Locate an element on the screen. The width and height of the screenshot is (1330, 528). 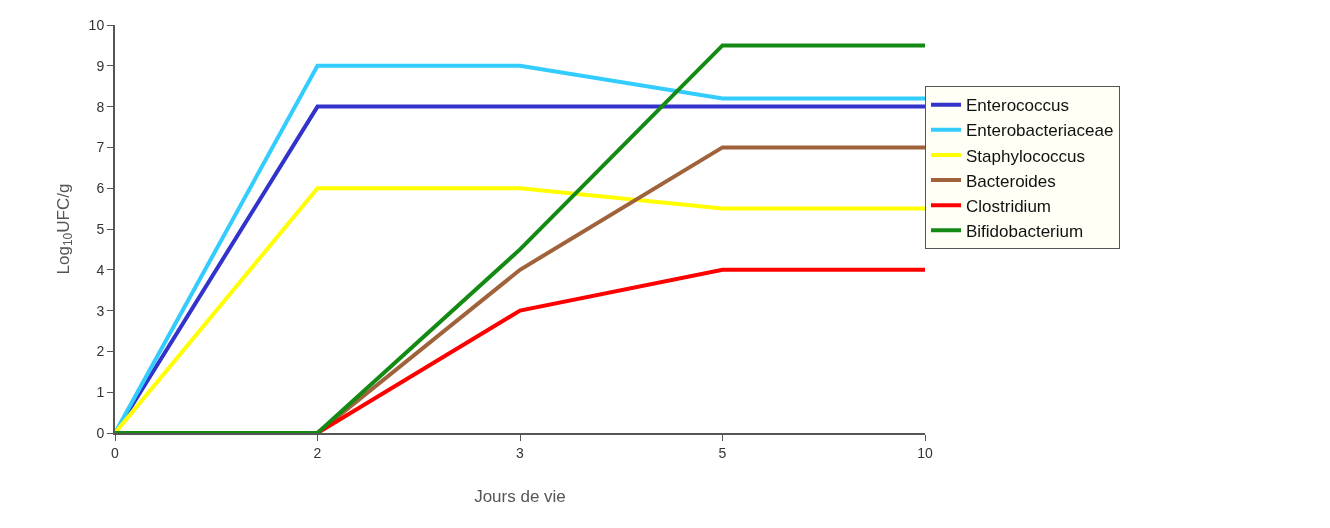
legend-label: Enterococcus is located at coordinates (1017, 106).